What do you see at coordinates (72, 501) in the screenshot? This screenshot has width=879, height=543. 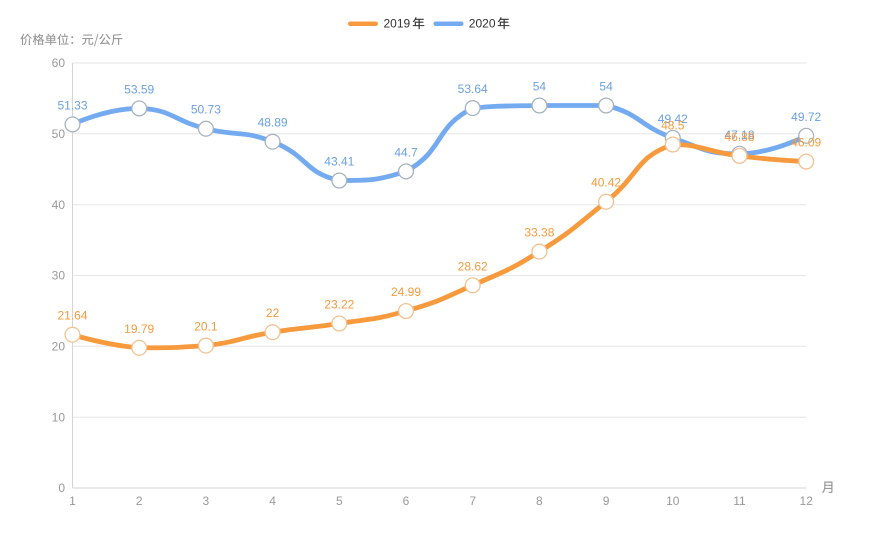 I see `svg-text: 1` at bounding box center [72, 501].